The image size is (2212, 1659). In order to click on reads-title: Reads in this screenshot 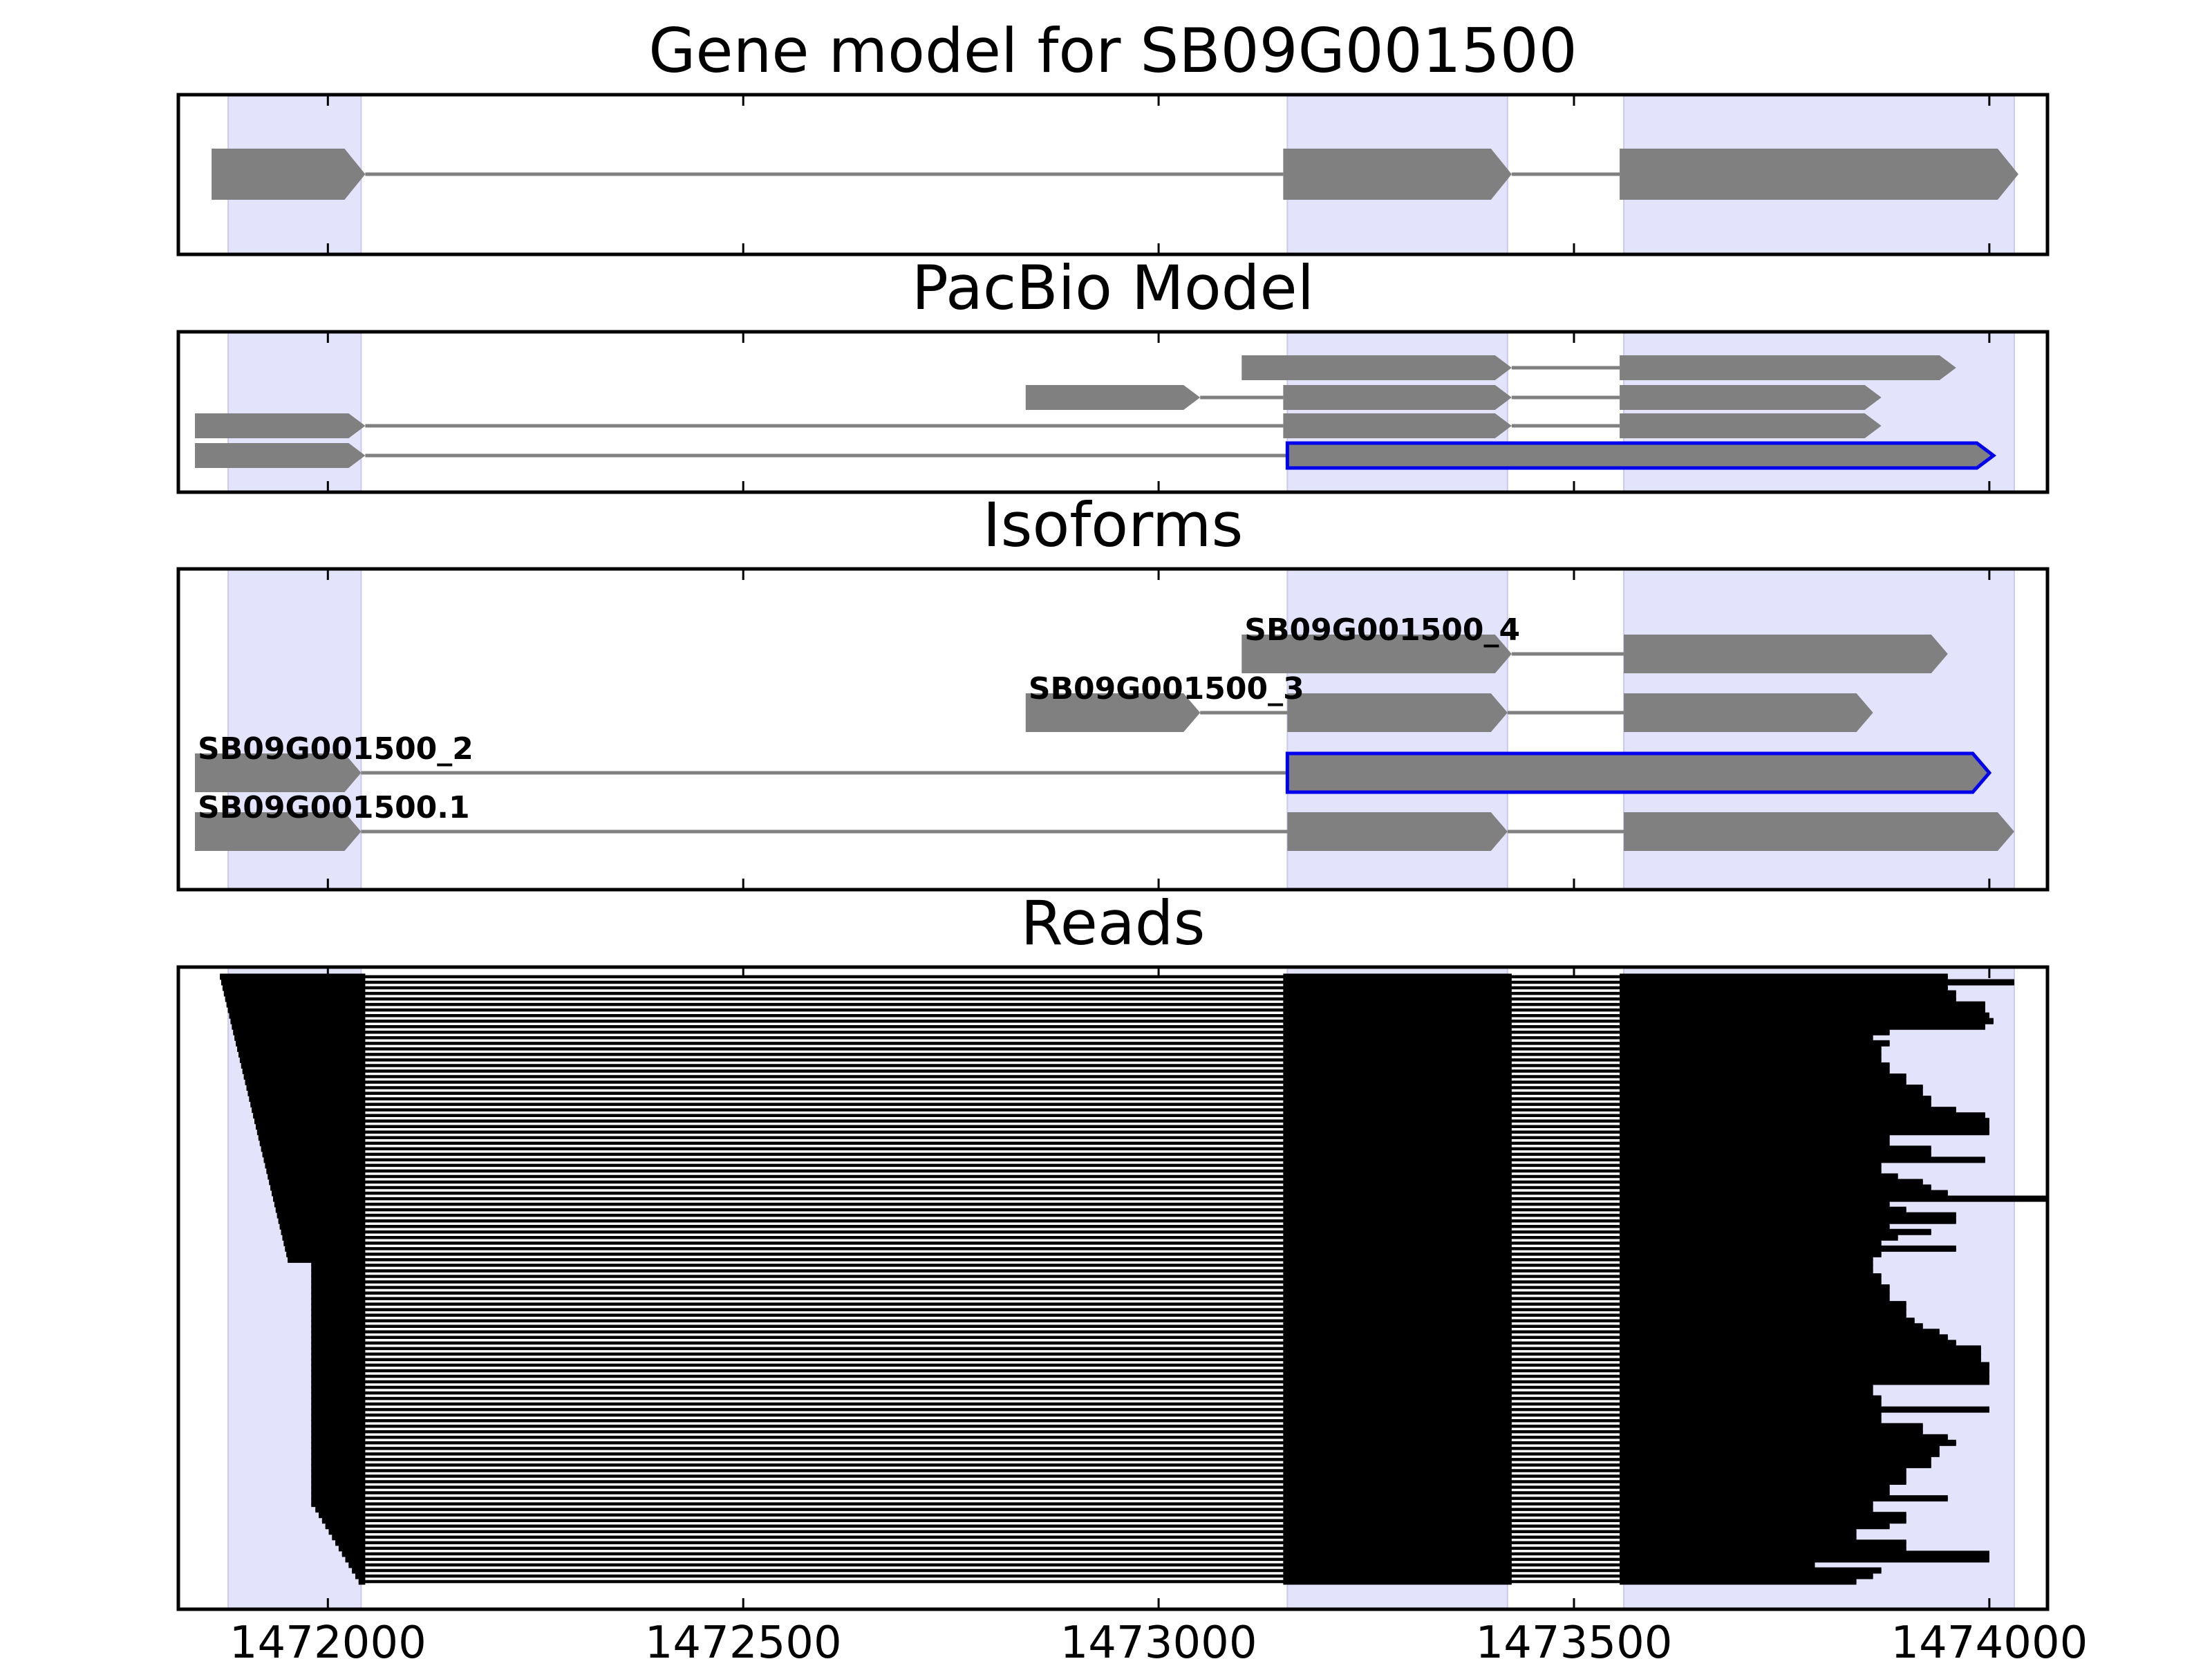, I will do `click(1113, 924)`.